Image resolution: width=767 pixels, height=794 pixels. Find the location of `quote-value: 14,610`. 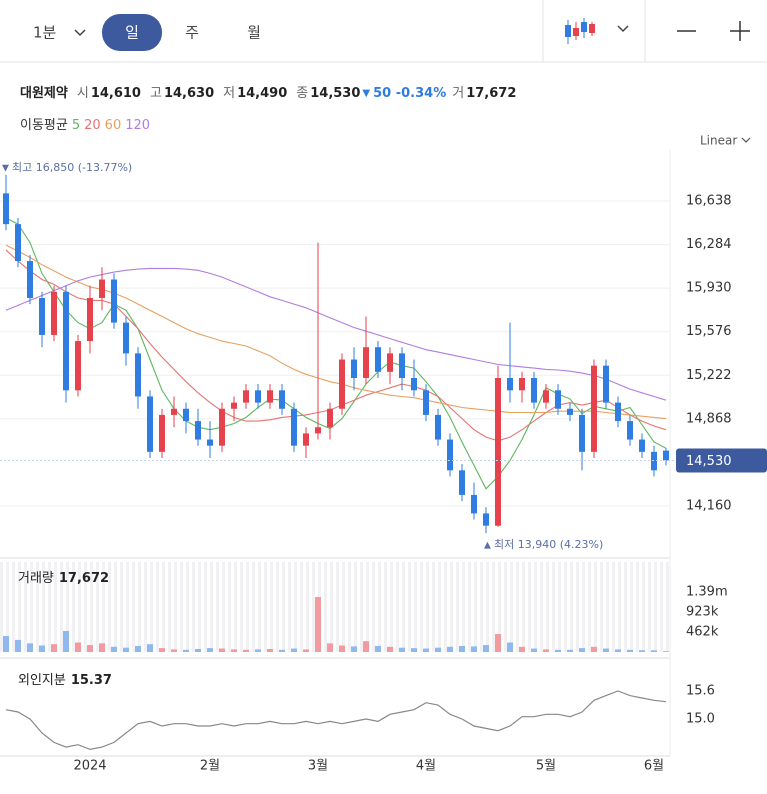

quote-value: 14,610 is located at coordinates (116, 93).